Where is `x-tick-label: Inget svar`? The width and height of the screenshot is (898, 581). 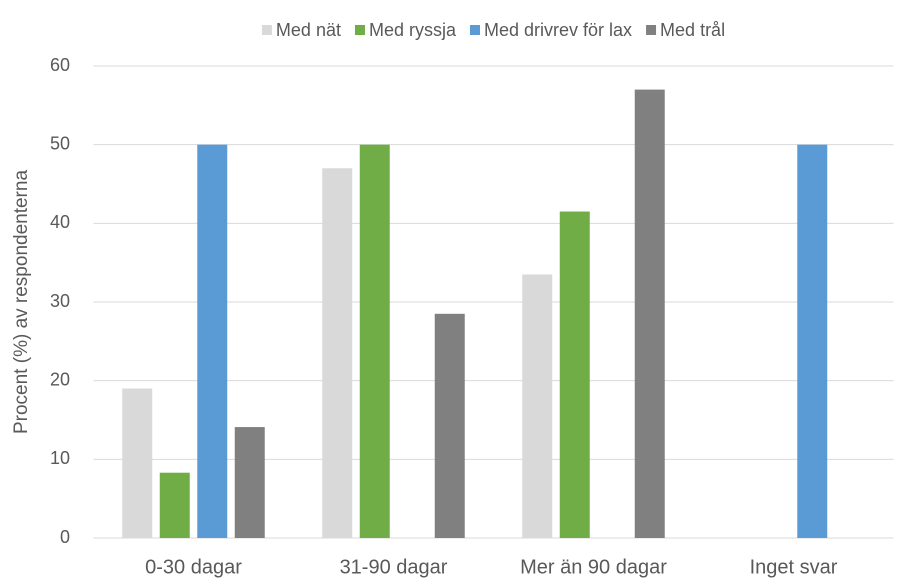 x-tick-label: Inget svar is located at coordinates (794, 567).